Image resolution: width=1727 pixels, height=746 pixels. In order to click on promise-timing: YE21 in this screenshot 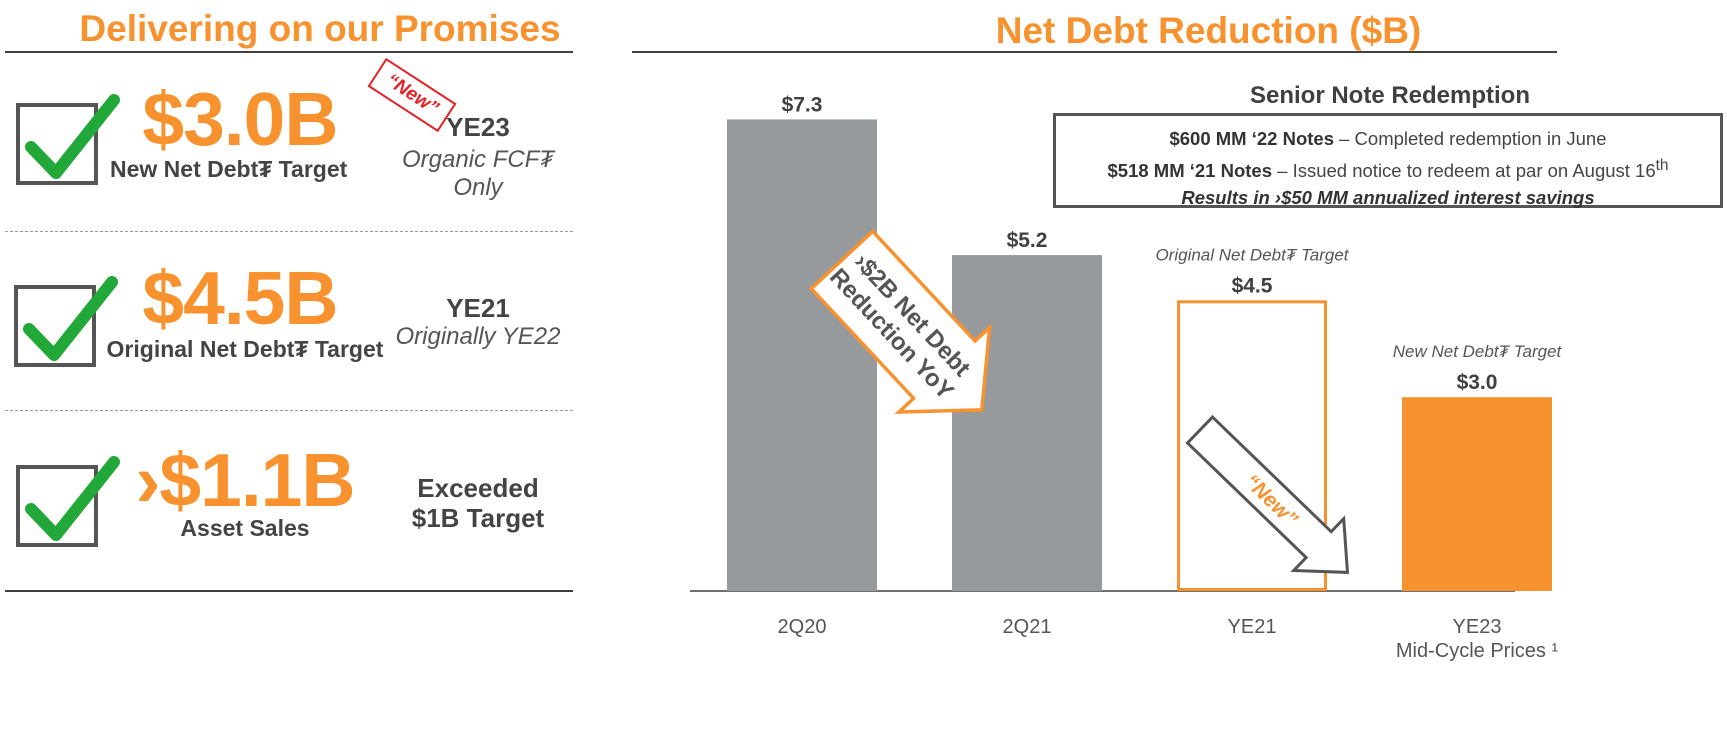, I will do `click(478, 308)`.